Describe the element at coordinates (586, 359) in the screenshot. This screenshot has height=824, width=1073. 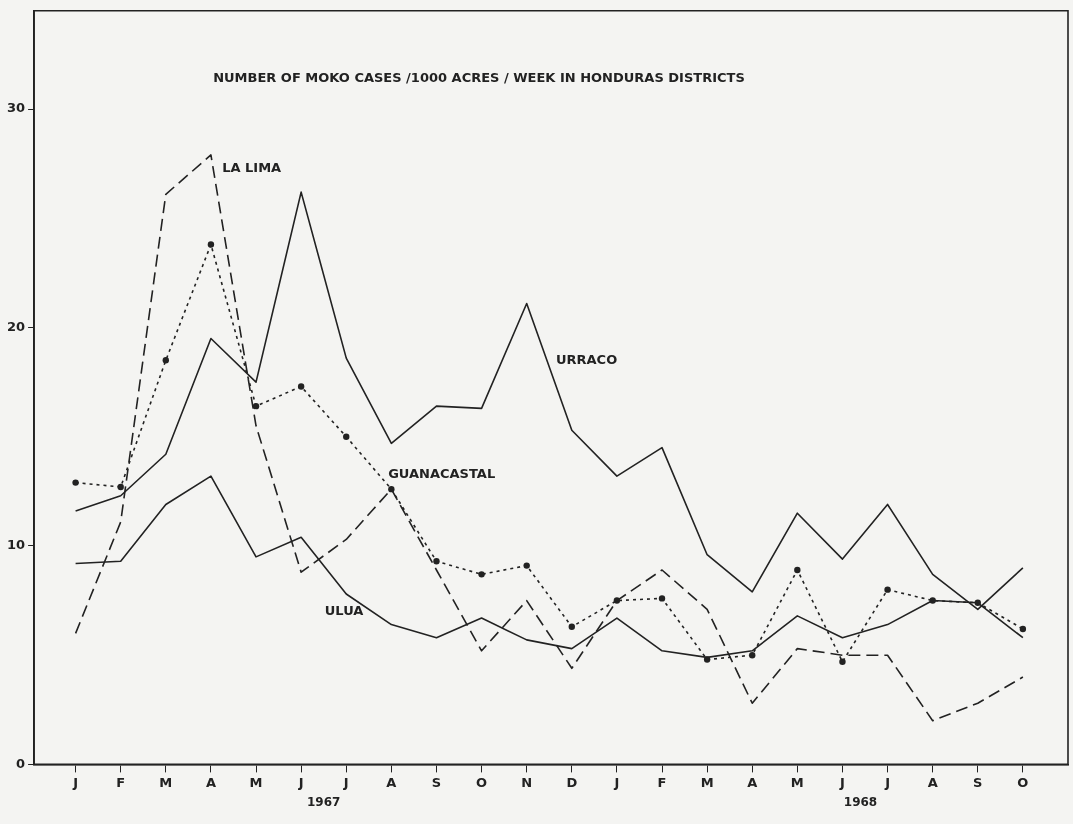
I see `series-label: URRACO` at that location.